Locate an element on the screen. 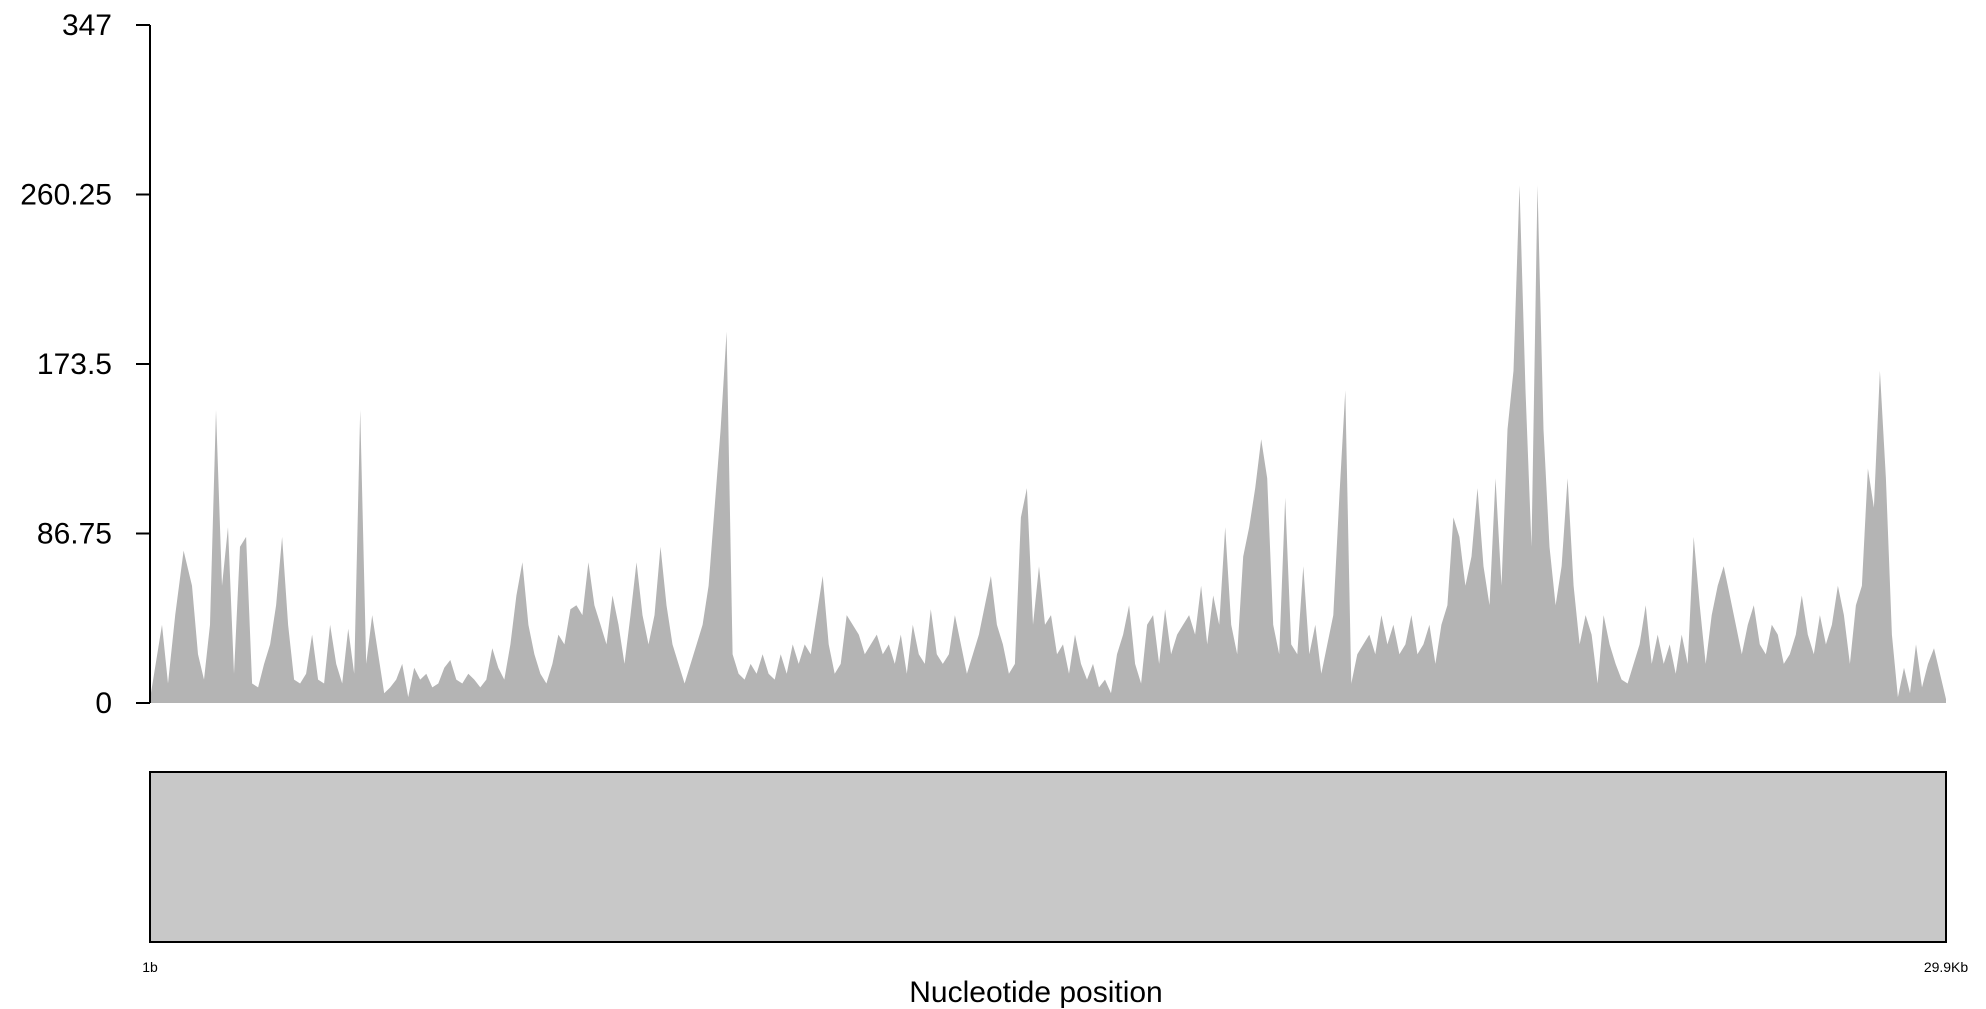 The height and width of the screenshot is (1009, 1986). y-axis-ticks: 347 260.25 173.5 86.75 0 is located at coordinates (85, 364).